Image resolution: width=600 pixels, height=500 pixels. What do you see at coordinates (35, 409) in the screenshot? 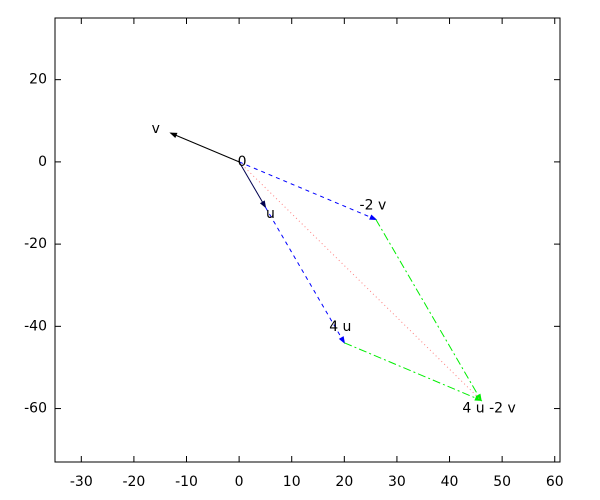
I see `y-tick-label: -60` at bounding box center [35, 409].